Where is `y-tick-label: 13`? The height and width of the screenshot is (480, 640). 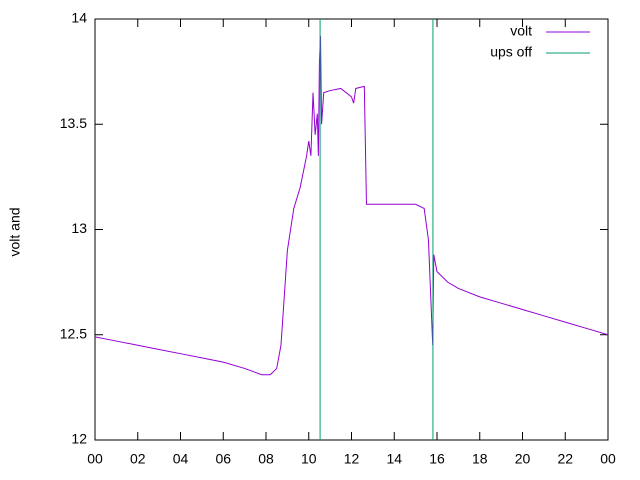 y-tick-label: 13 is located at coordinates (79, 228).